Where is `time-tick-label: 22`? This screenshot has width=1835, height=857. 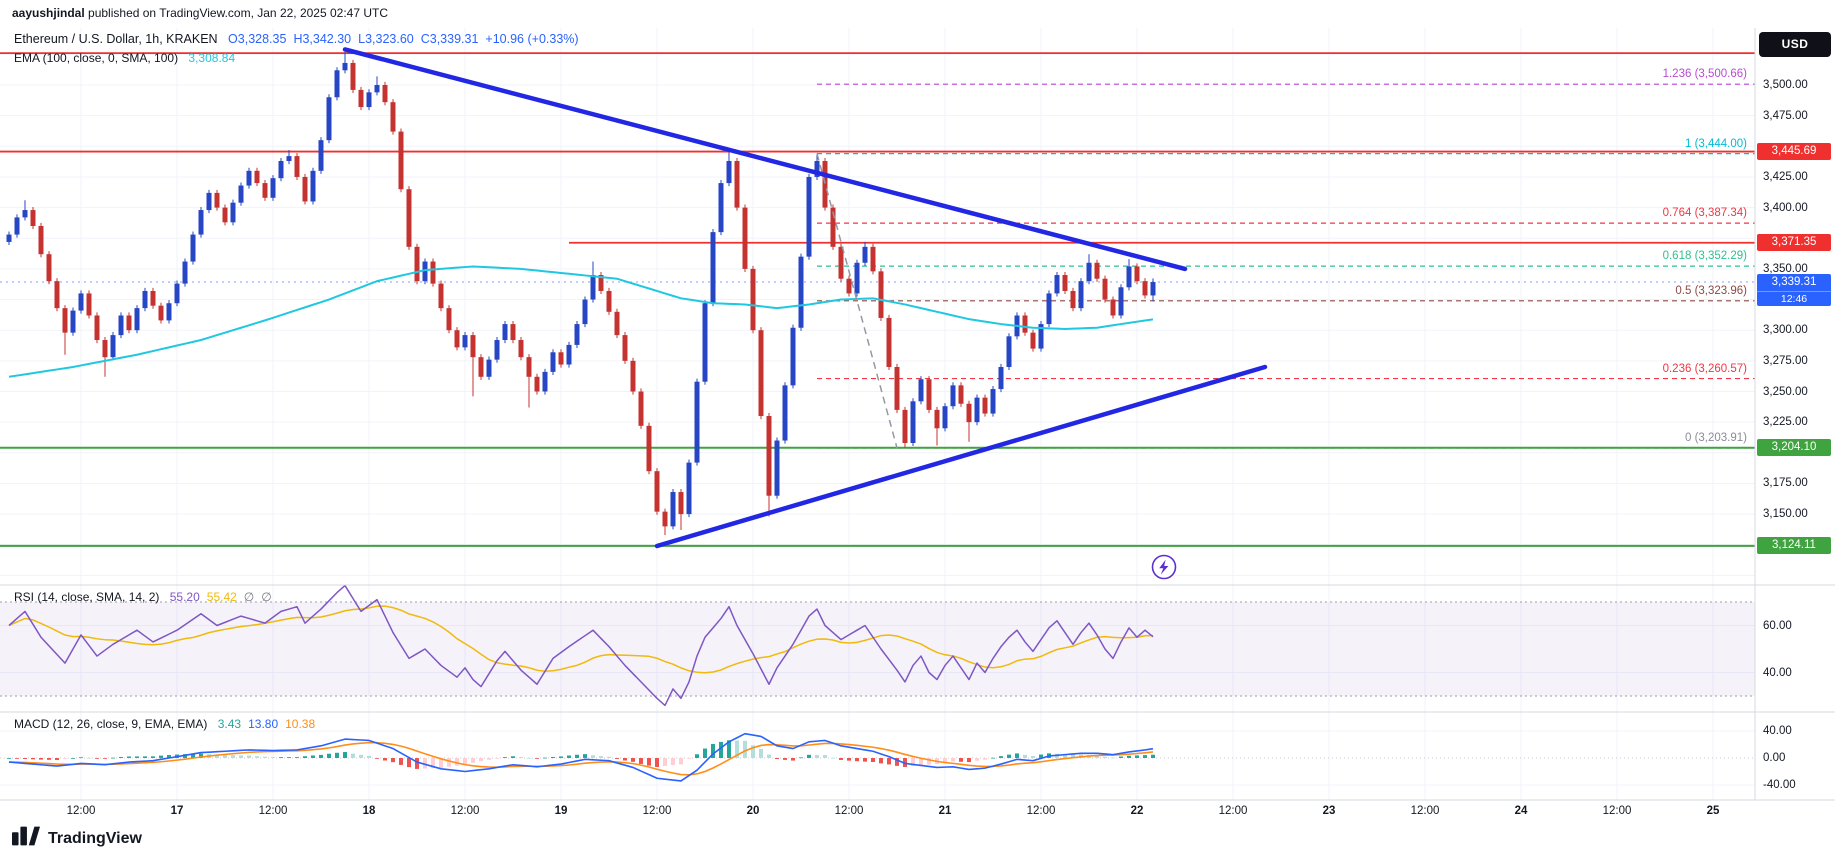
time-tick-label: 22 is located at coordinates (1137, 811).